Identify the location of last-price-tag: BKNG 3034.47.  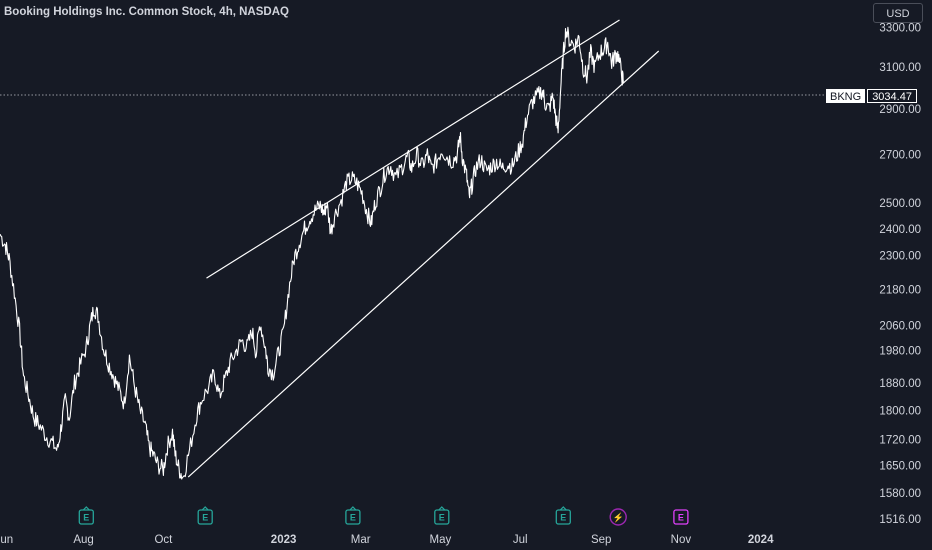
(871, 96).